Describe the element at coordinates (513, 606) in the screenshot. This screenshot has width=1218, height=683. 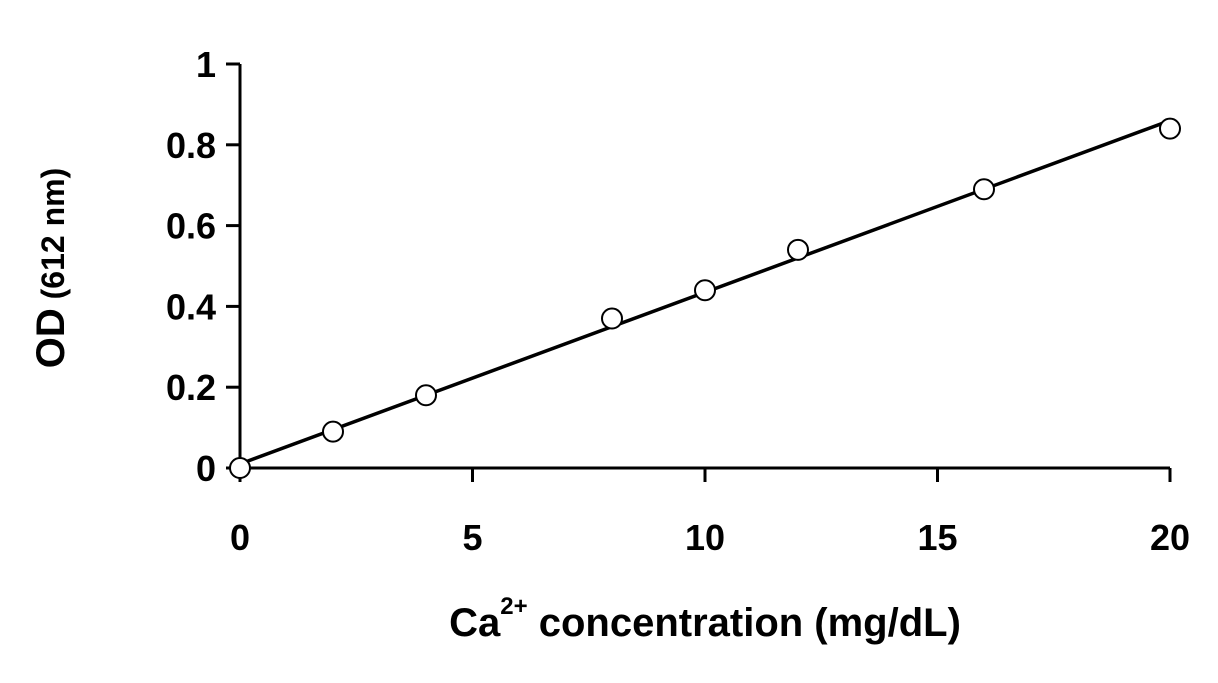
I see `x-axis-title-superscript: 2+` at that location.